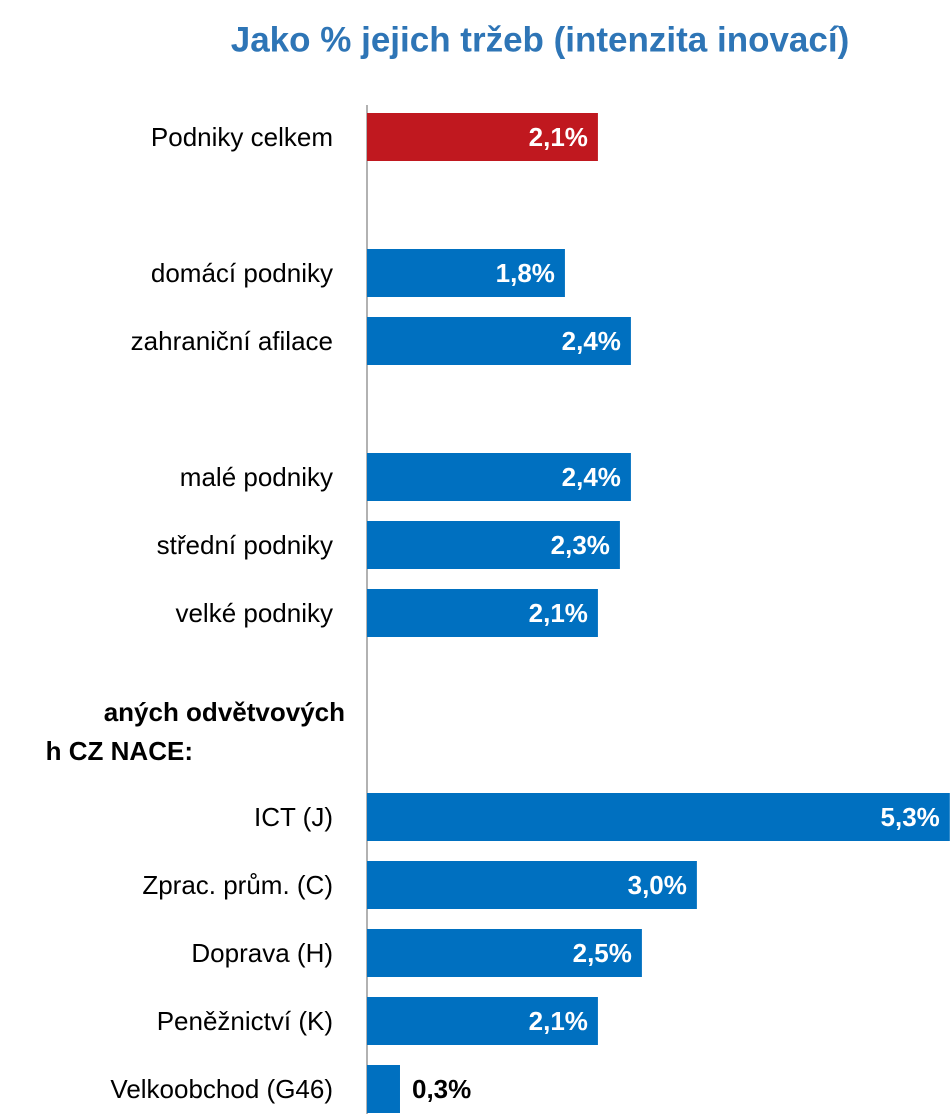 The width and height of the screenshot is (952, 1114). I want to click on value-label: 5,3%, so click(910, 817).